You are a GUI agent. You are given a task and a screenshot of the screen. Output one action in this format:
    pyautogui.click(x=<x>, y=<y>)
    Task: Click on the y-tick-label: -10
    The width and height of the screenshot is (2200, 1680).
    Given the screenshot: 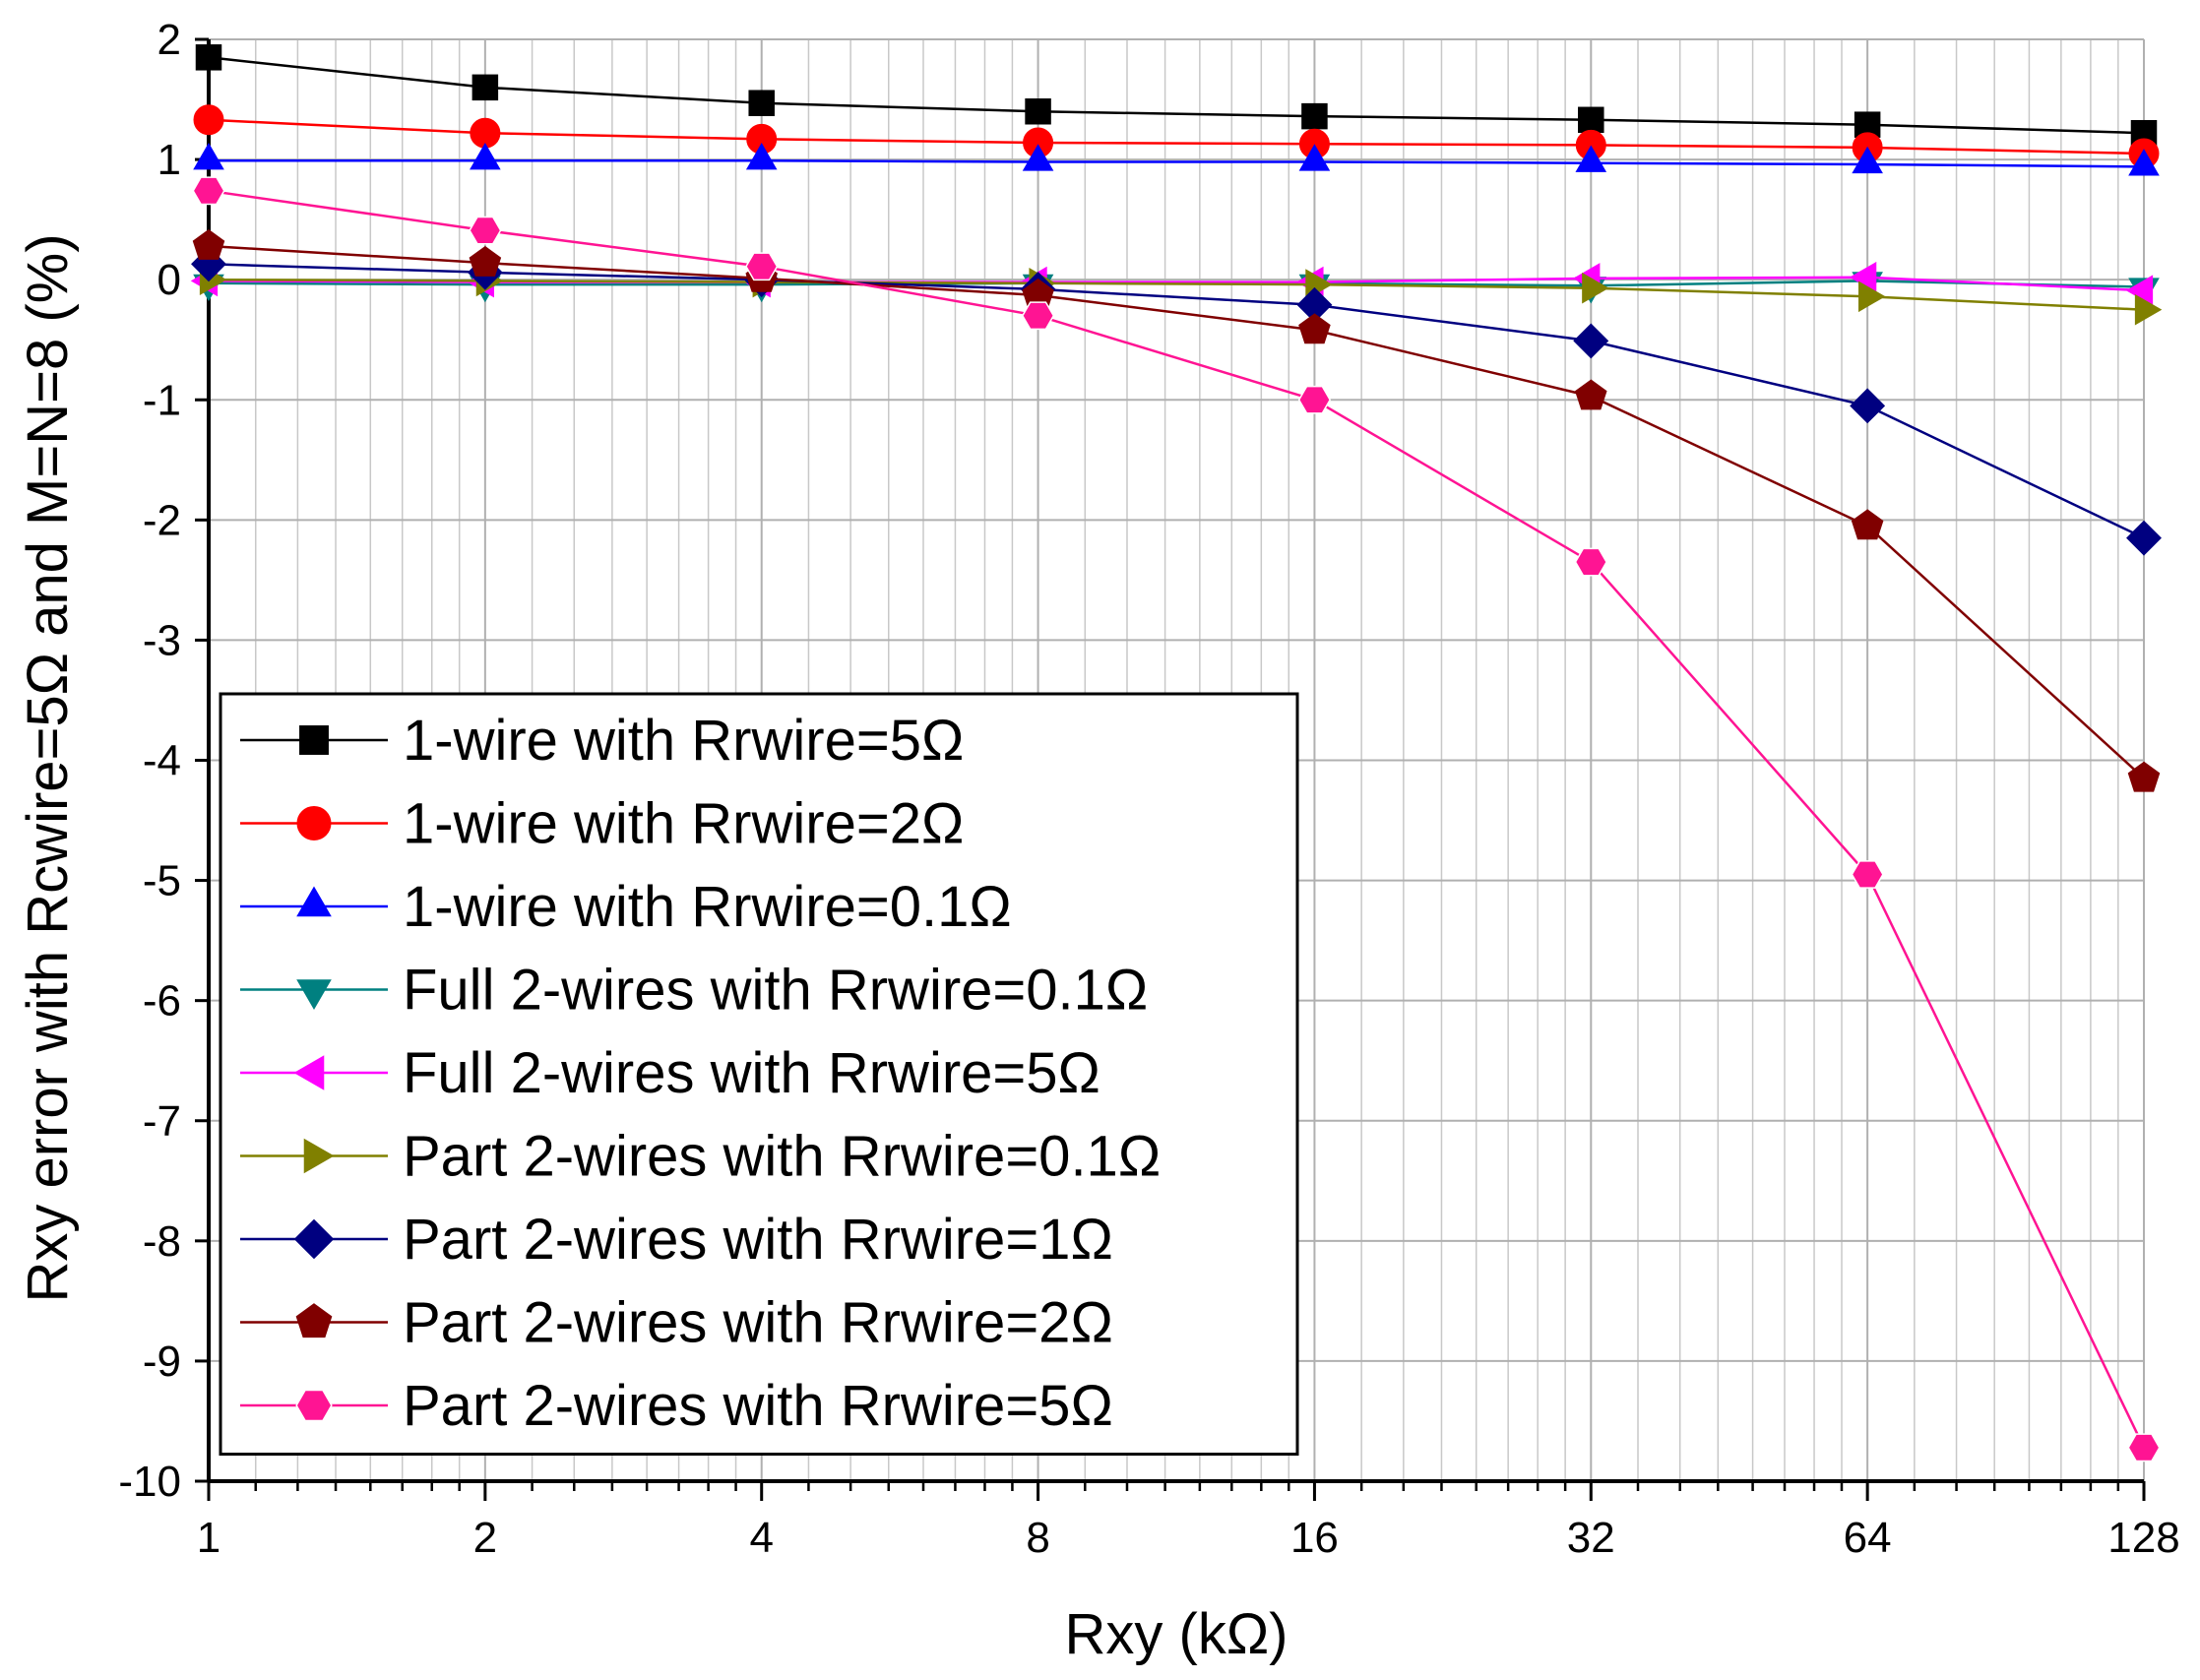 What is the action you would take?
    pyautogui.click(x=149, y=1482)
    